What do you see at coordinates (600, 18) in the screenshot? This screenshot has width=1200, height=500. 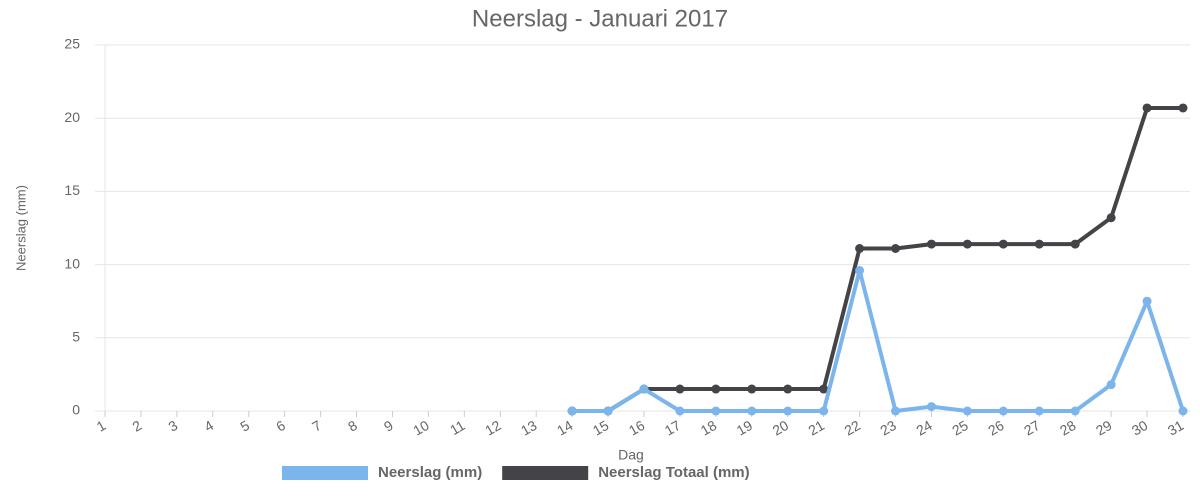 I see `chart-title: Neerslag - Januari 2017` at bounding box center [600, 18].